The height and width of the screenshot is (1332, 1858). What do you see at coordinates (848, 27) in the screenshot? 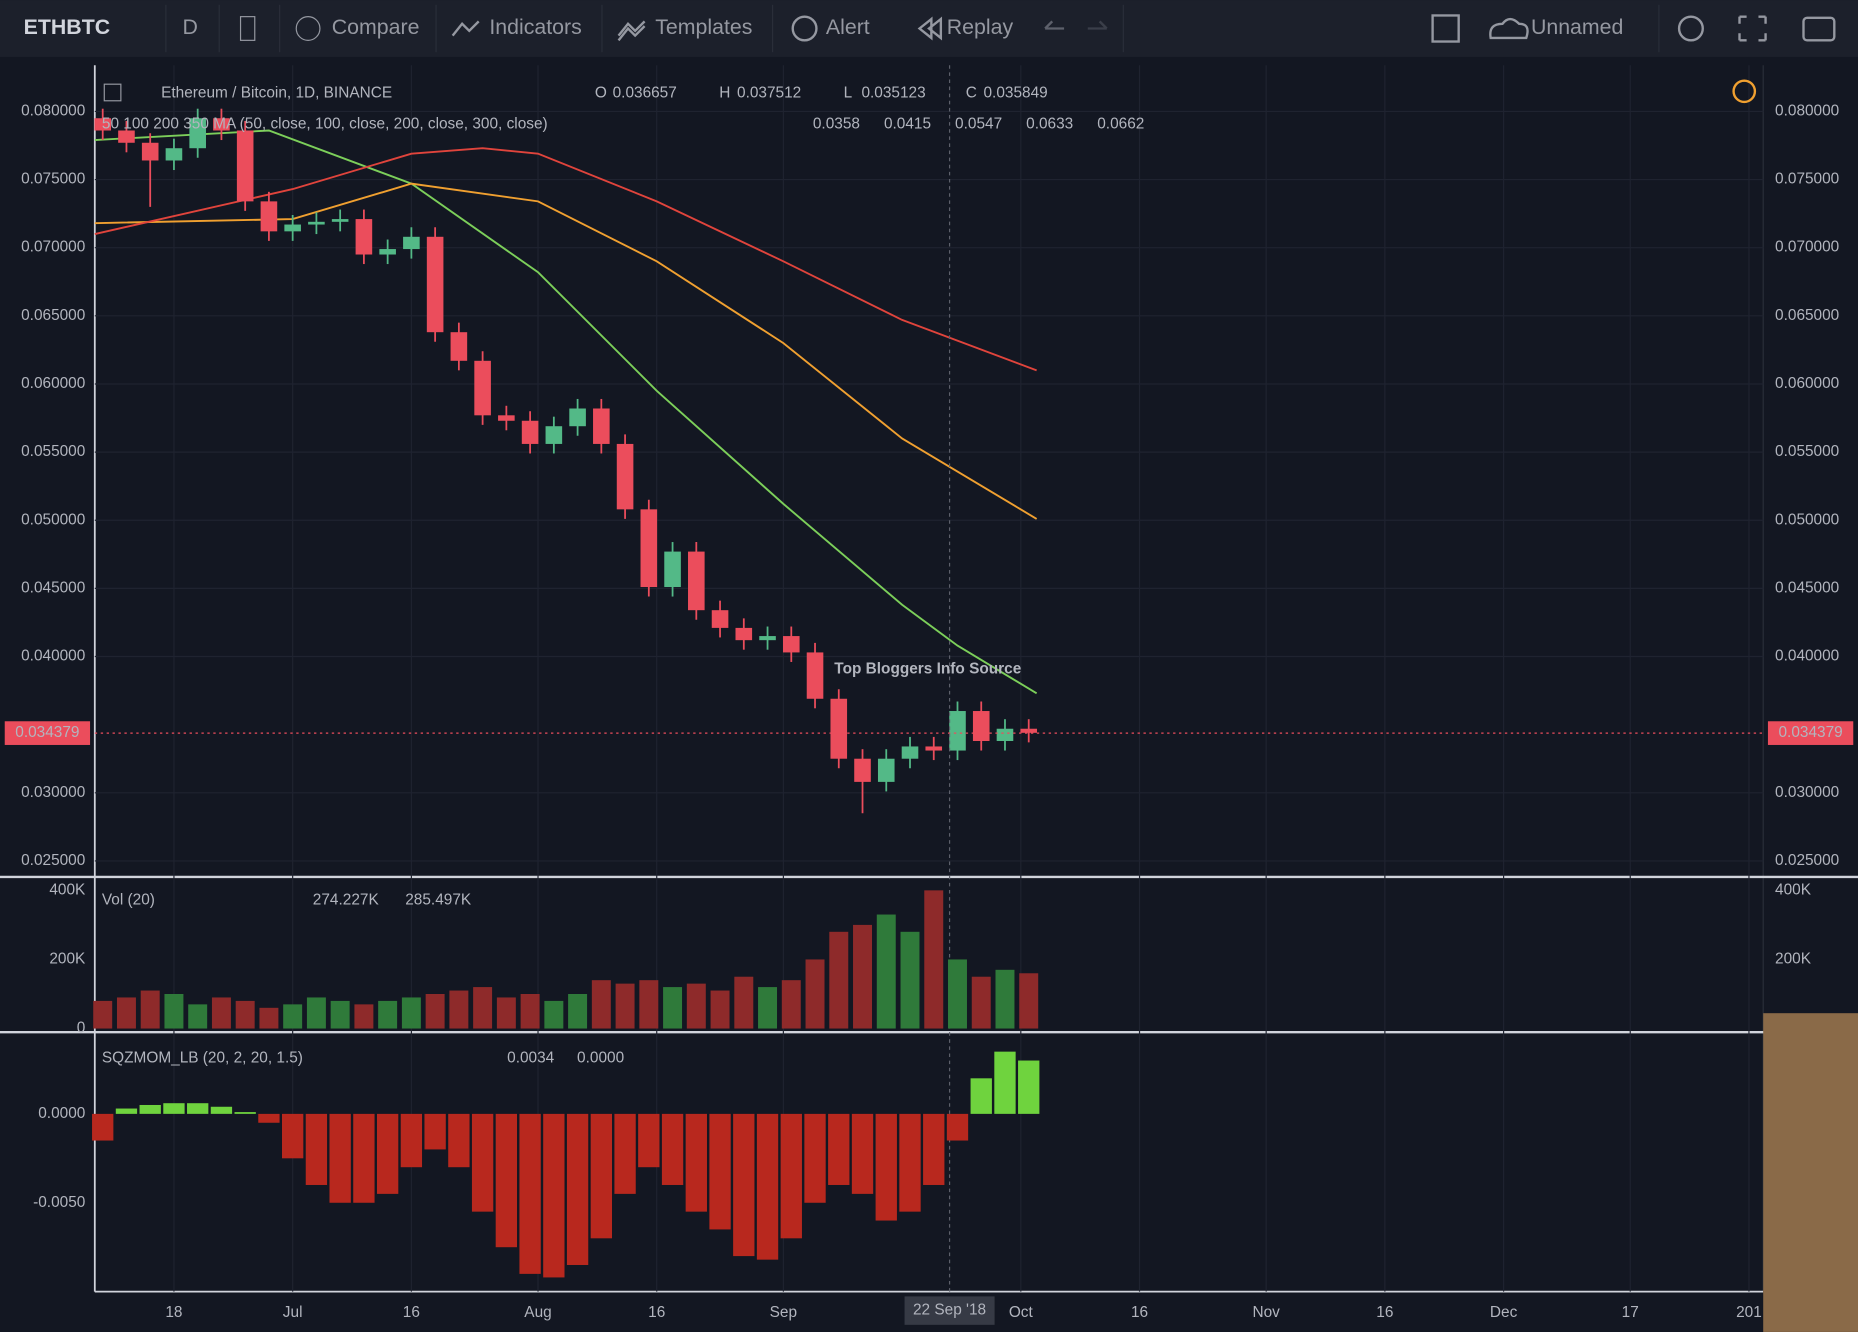
I see `alert-button: Alert` at bounding box center [848, 27].